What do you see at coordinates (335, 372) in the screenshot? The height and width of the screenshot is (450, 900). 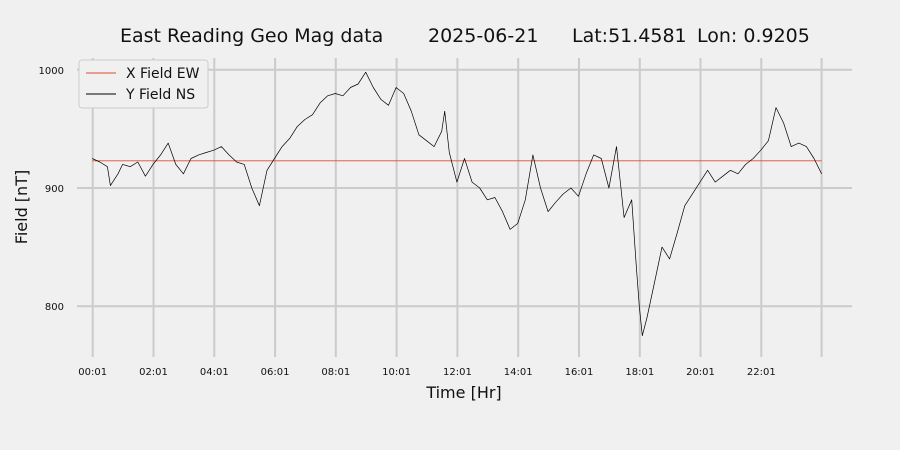 I see `x-tick-label: 08:01` at bounding box center [335, 372].